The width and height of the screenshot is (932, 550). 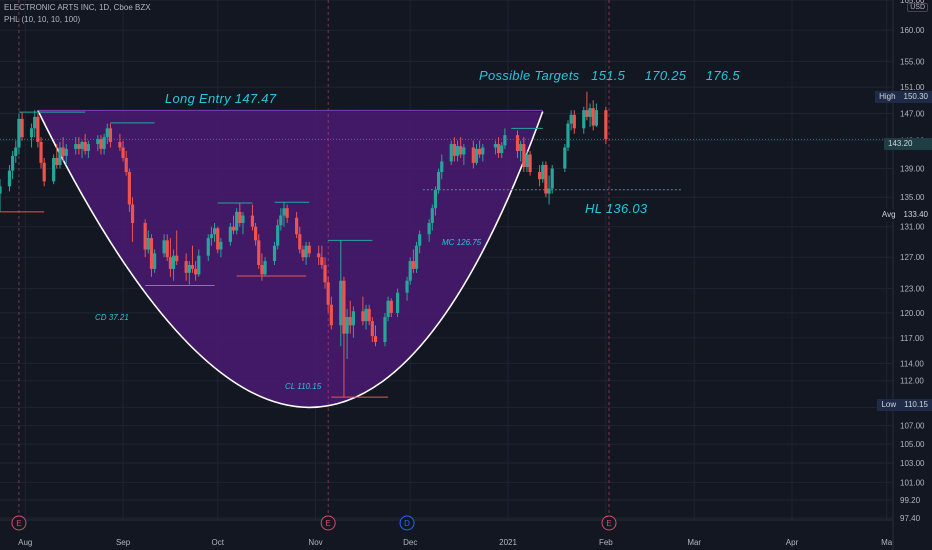 What do you see at coordinates (112, 317) in the screenshot?
I see `cd-annotation: CD 37.21` at bounding box center [112, 317].